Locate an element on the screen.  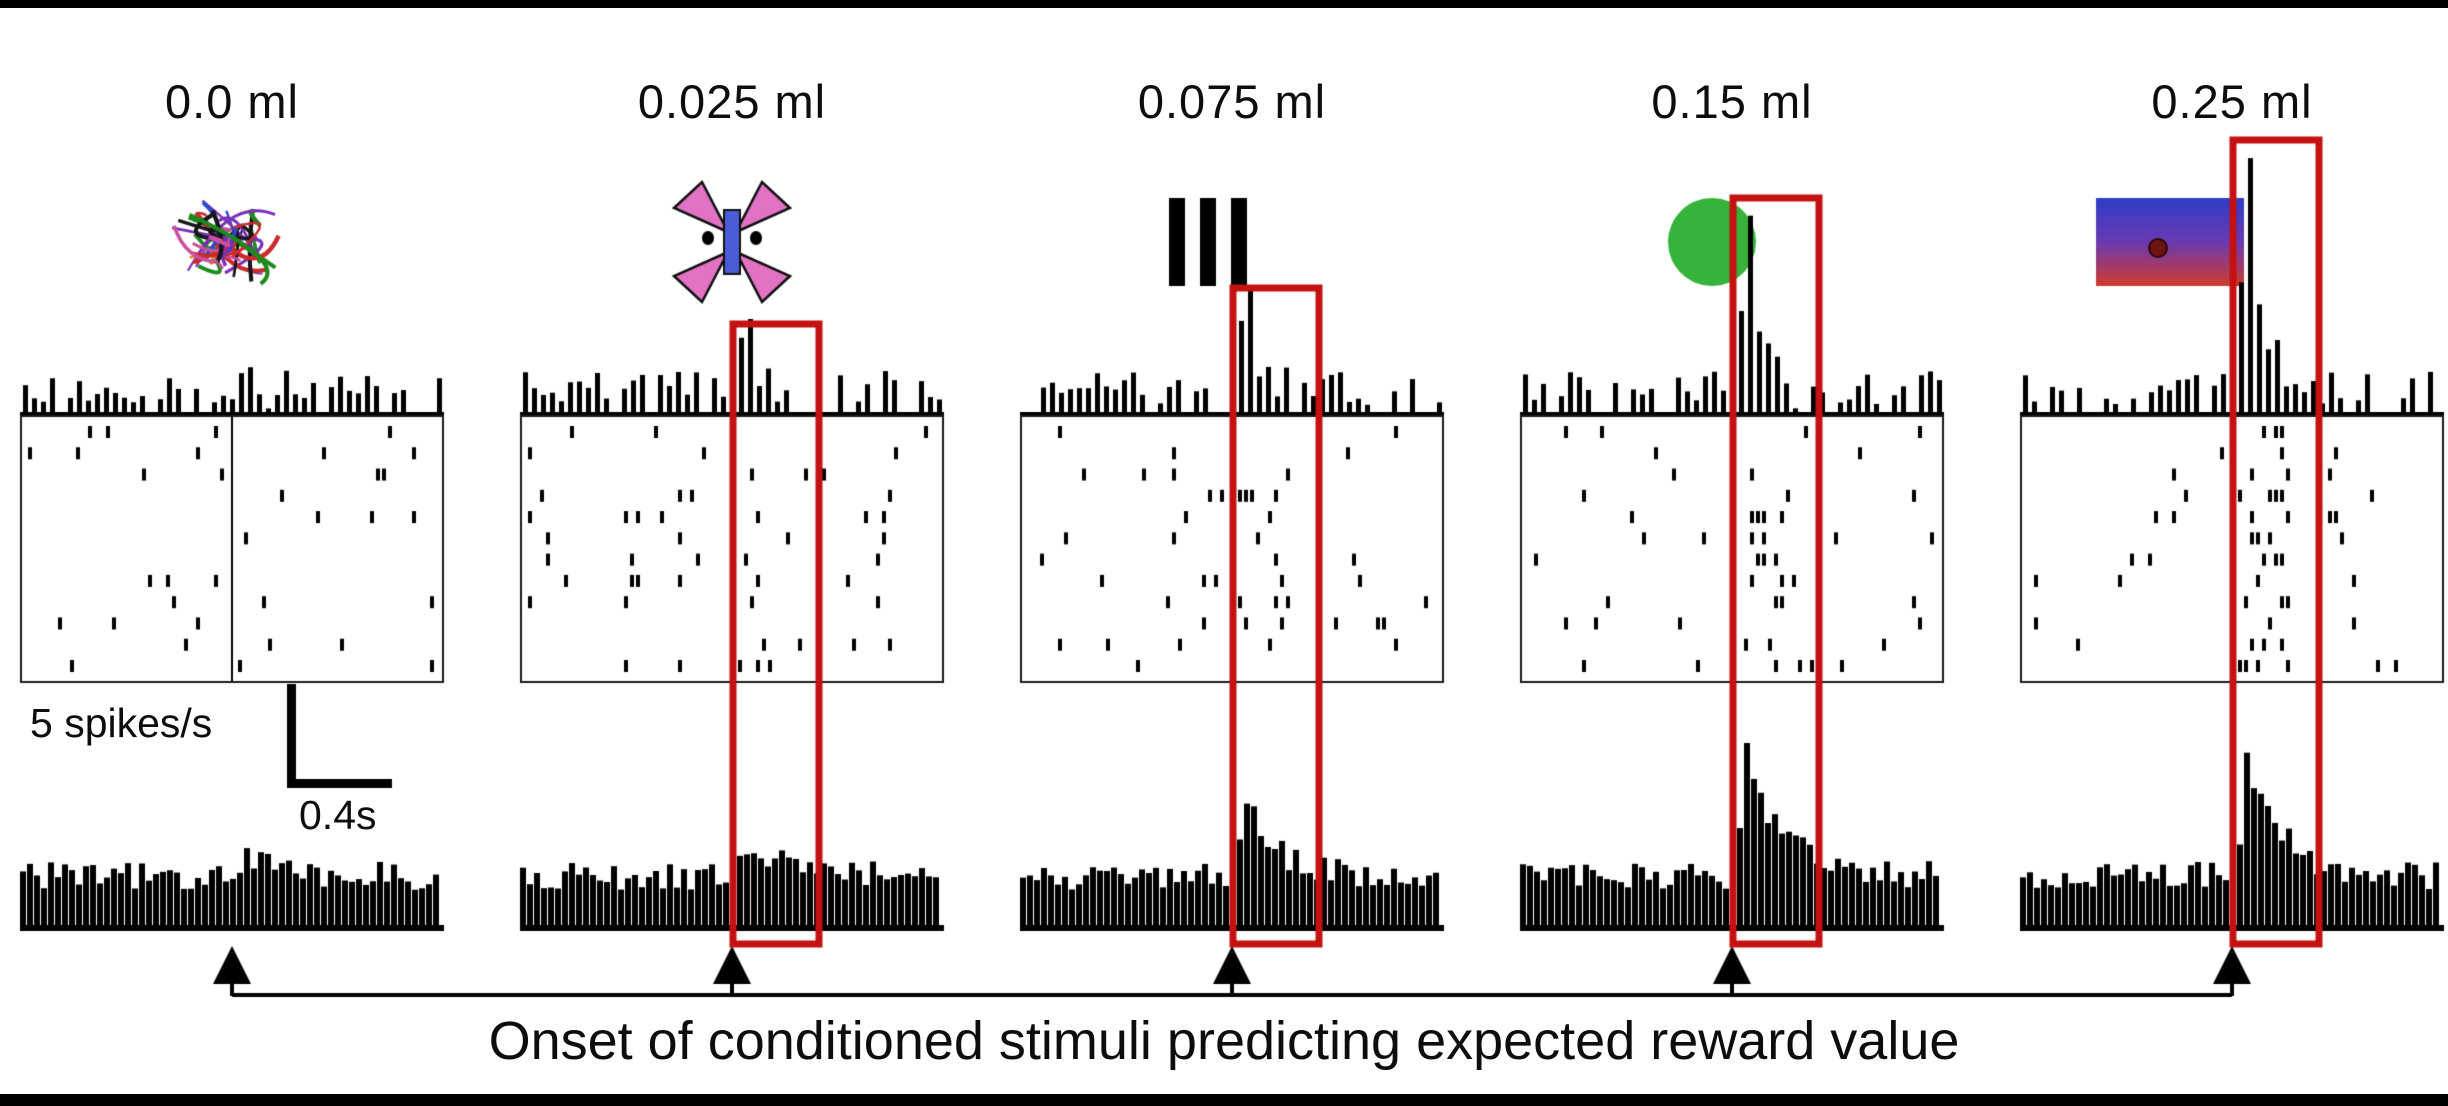
scale-bar-rate-label: 5 spikes/s is located at coordinates (121, 723).